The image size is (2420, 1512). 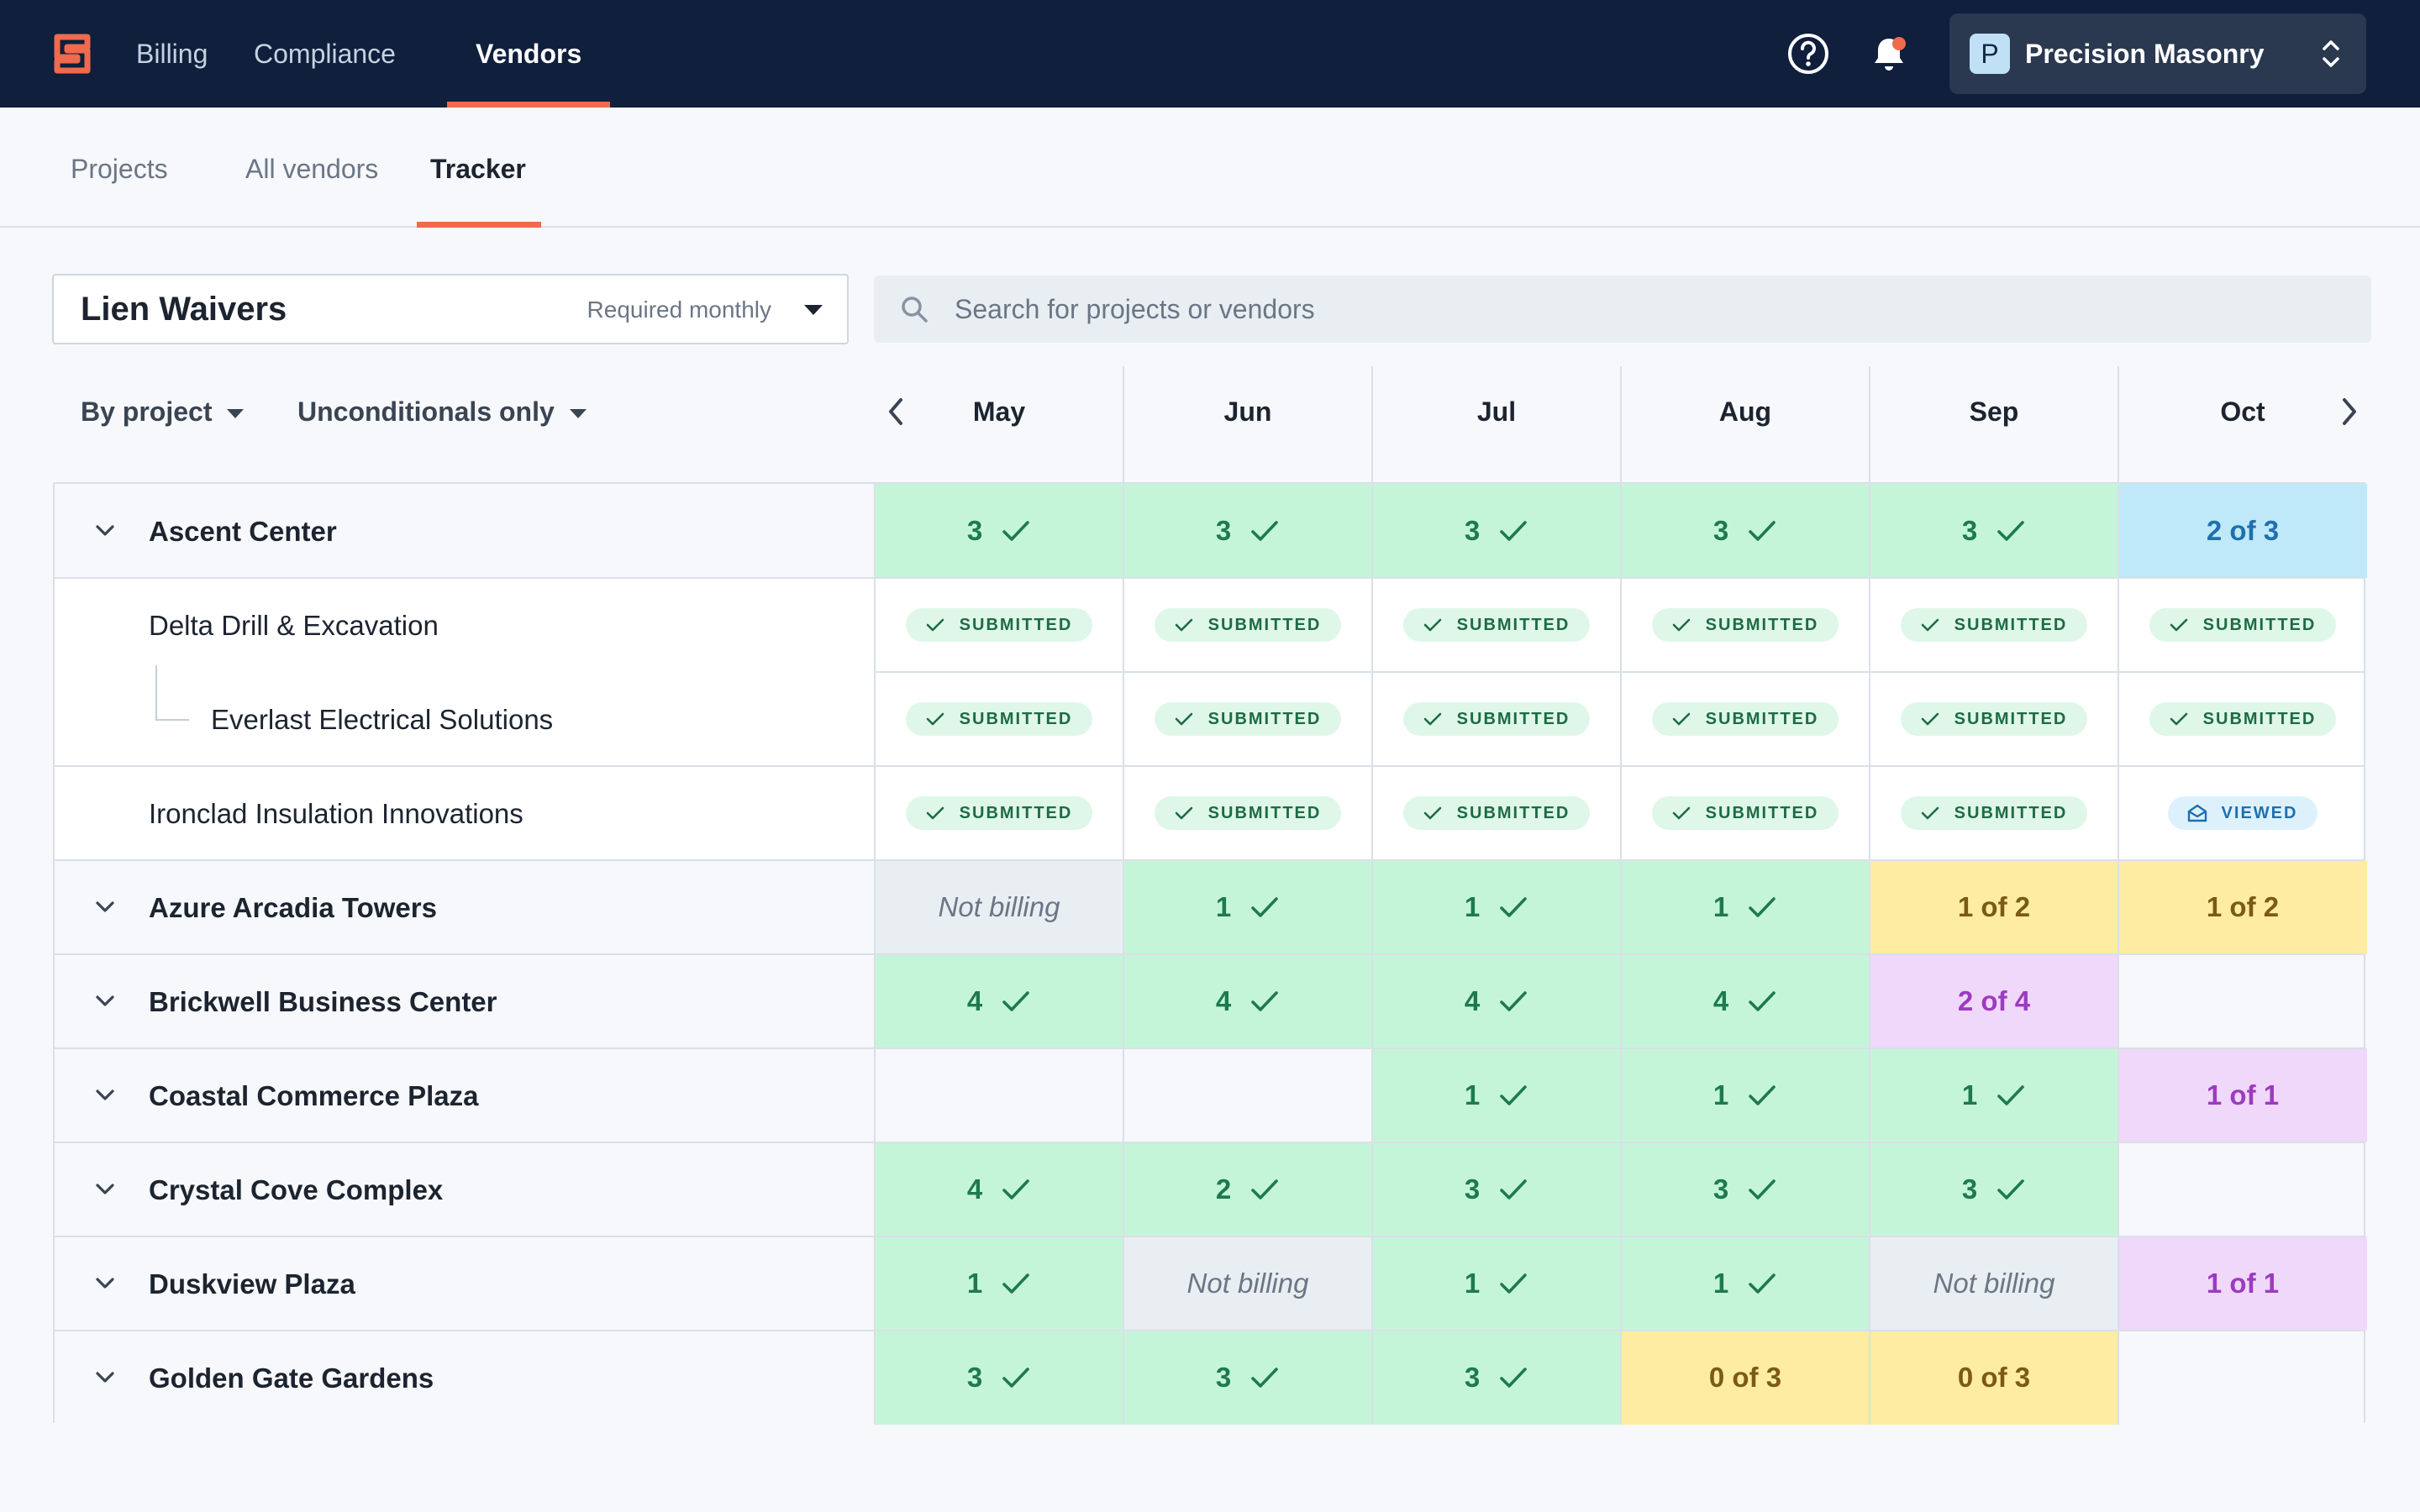 I want to click on search-input, so click(x=1652, y=309).